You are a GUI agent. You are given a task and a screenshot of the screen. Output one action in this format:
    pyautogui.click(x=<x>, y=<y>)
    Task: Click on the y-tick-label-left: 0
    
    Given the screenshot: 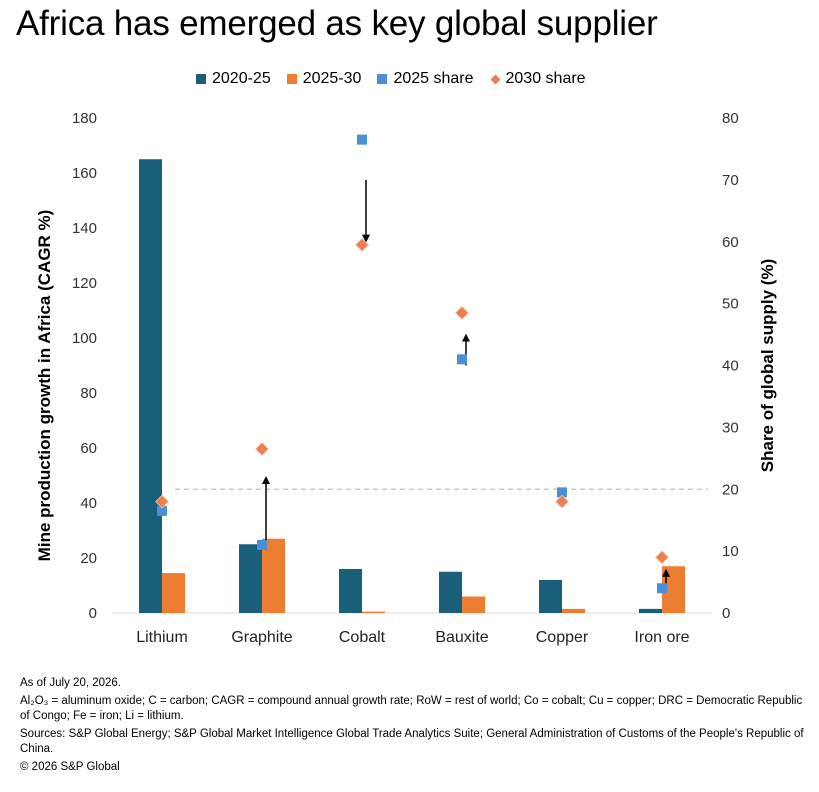 What is the action you would take?
    pyautogui.click(x=93, y=613)
    